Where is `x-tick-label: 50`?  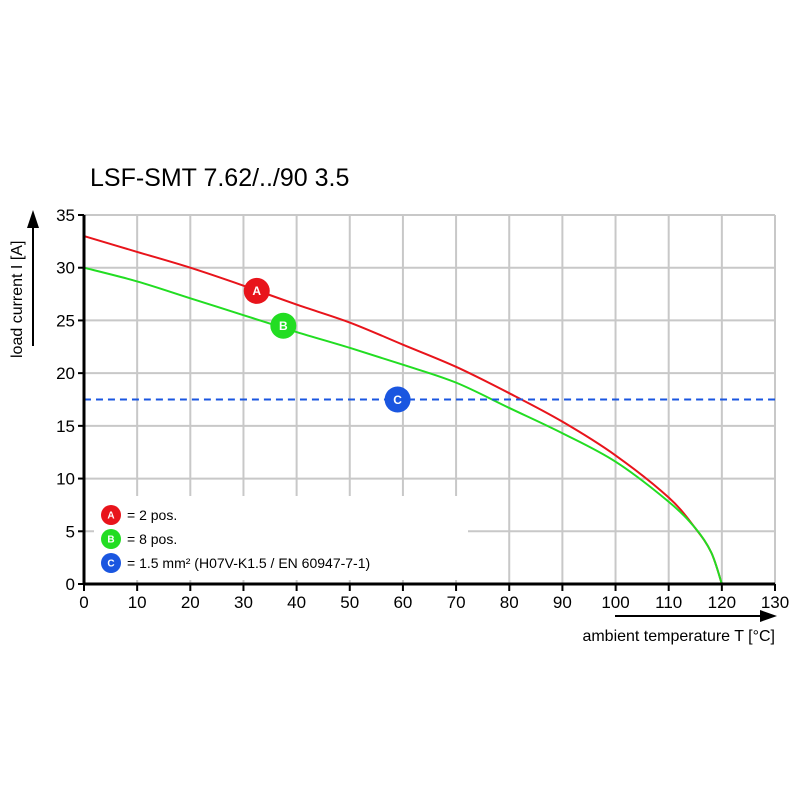 x-tick-label: 50 is located at coordinates (349, 602).